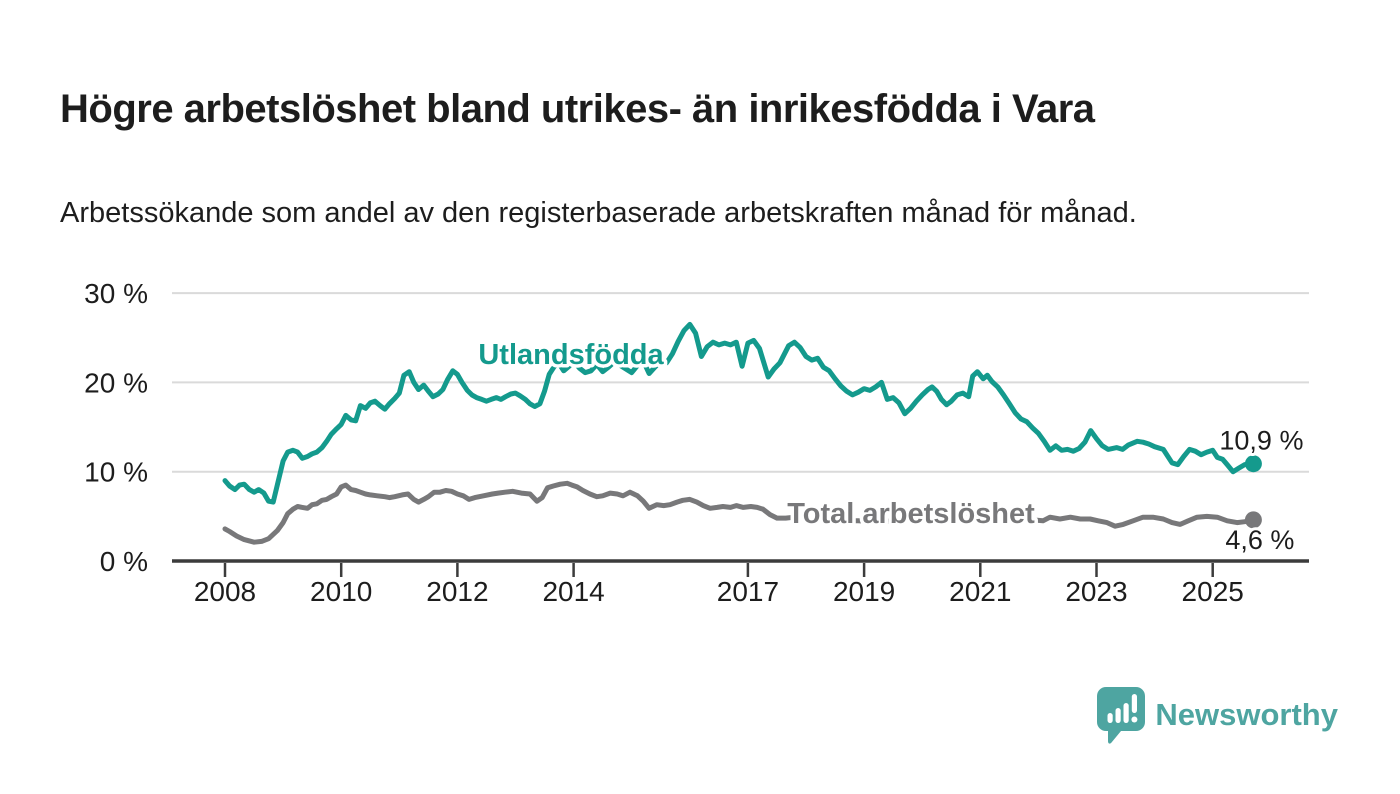 The image size is (1400, 794). Describe the element at coordinates (864, 591) in the screenshot. I see `x-tick-label: 2019` at that location.